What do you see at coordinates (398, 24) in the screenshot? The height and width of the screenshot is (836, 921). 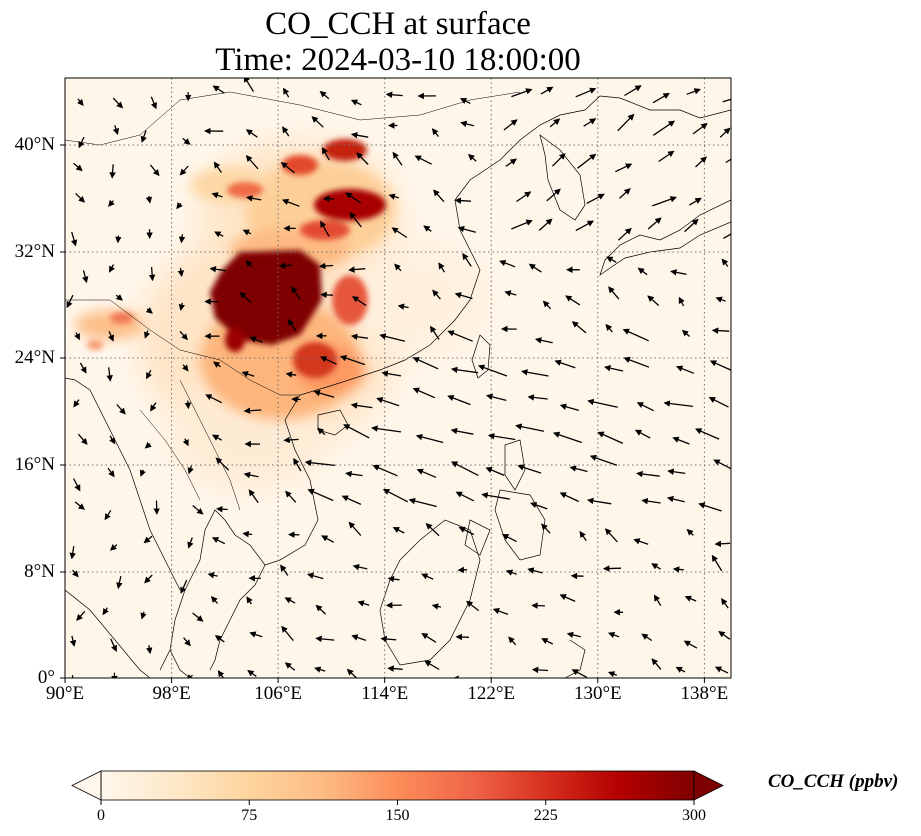 I see `map-title: CO_CCH at surface` at bounding box center [398, 24].